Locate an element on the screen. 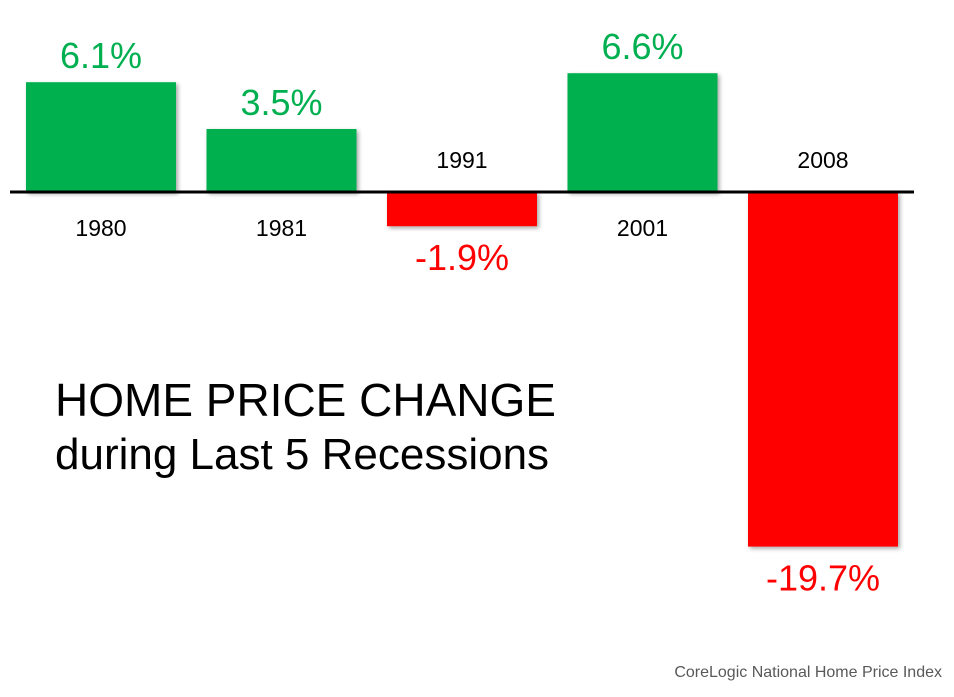 The width and height of the screenshot is (954, 697). value-label-1991: -1.9% is located at coordinates (462, 257).